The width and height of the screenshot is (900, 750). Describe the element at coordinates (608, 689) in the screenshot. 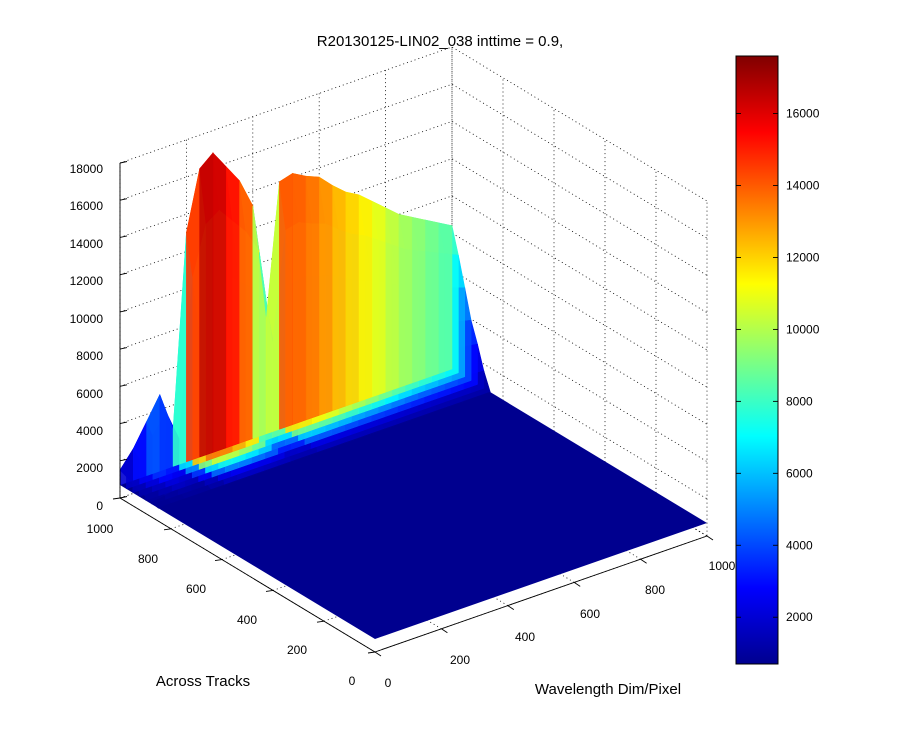

I see `x-axis-label: Wavelength Dim/Pixel` at that location.